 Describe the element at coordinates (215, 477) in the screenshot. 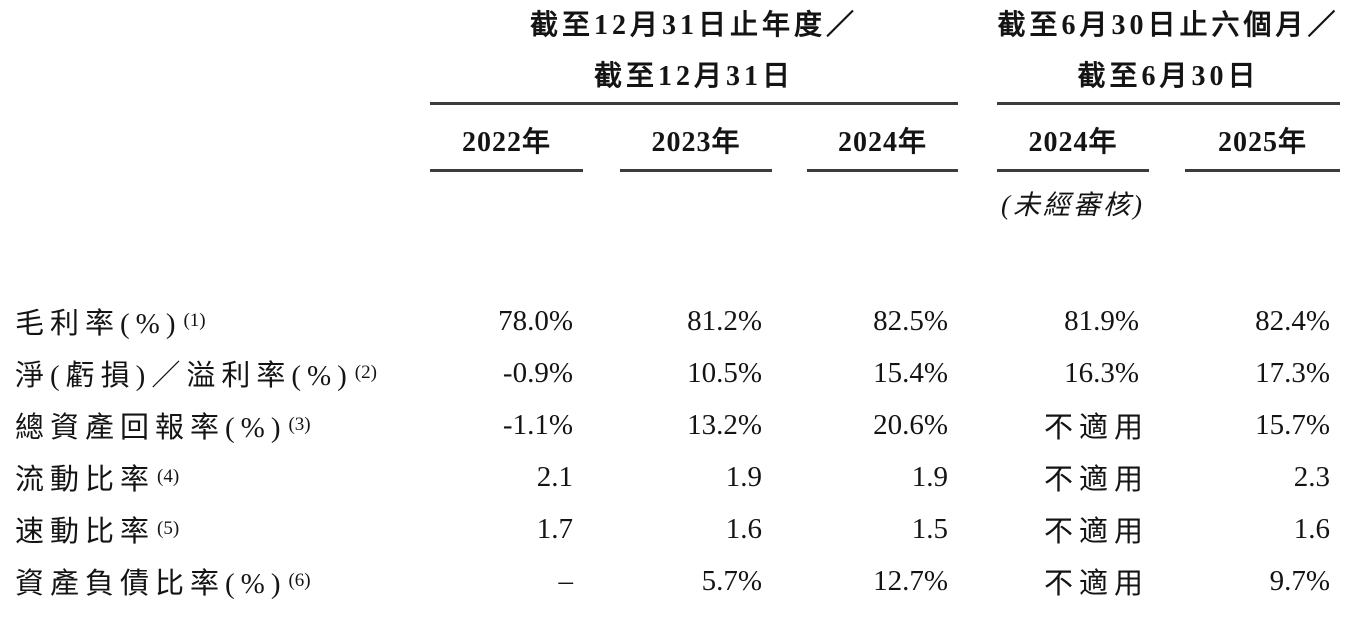

I see `row-label-current-ratio: 流動比率 (4)` at that location.